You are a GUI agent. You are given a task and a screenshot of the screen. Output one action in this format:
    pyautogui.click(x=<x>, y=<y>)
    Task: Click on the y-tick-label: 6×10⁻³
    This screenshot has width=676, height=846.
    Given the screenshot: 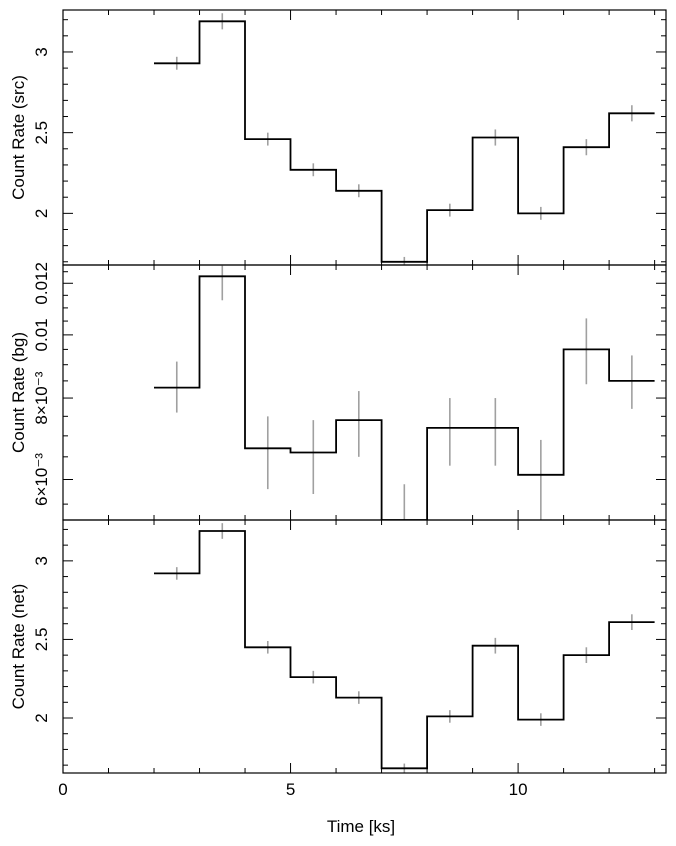 What is the action you would take?
    pyautogui.click(x=41, y=479)
    